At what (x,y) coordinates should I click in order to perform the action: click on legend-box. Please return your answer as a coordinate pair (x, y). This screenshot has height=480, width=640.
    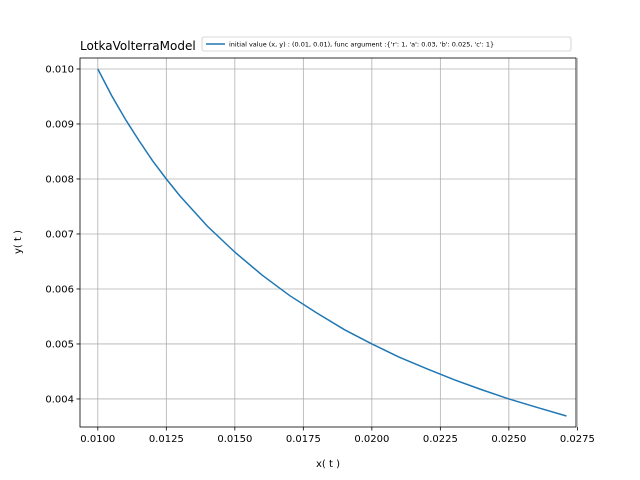
    Looking at the image, I should click on (386, 44).